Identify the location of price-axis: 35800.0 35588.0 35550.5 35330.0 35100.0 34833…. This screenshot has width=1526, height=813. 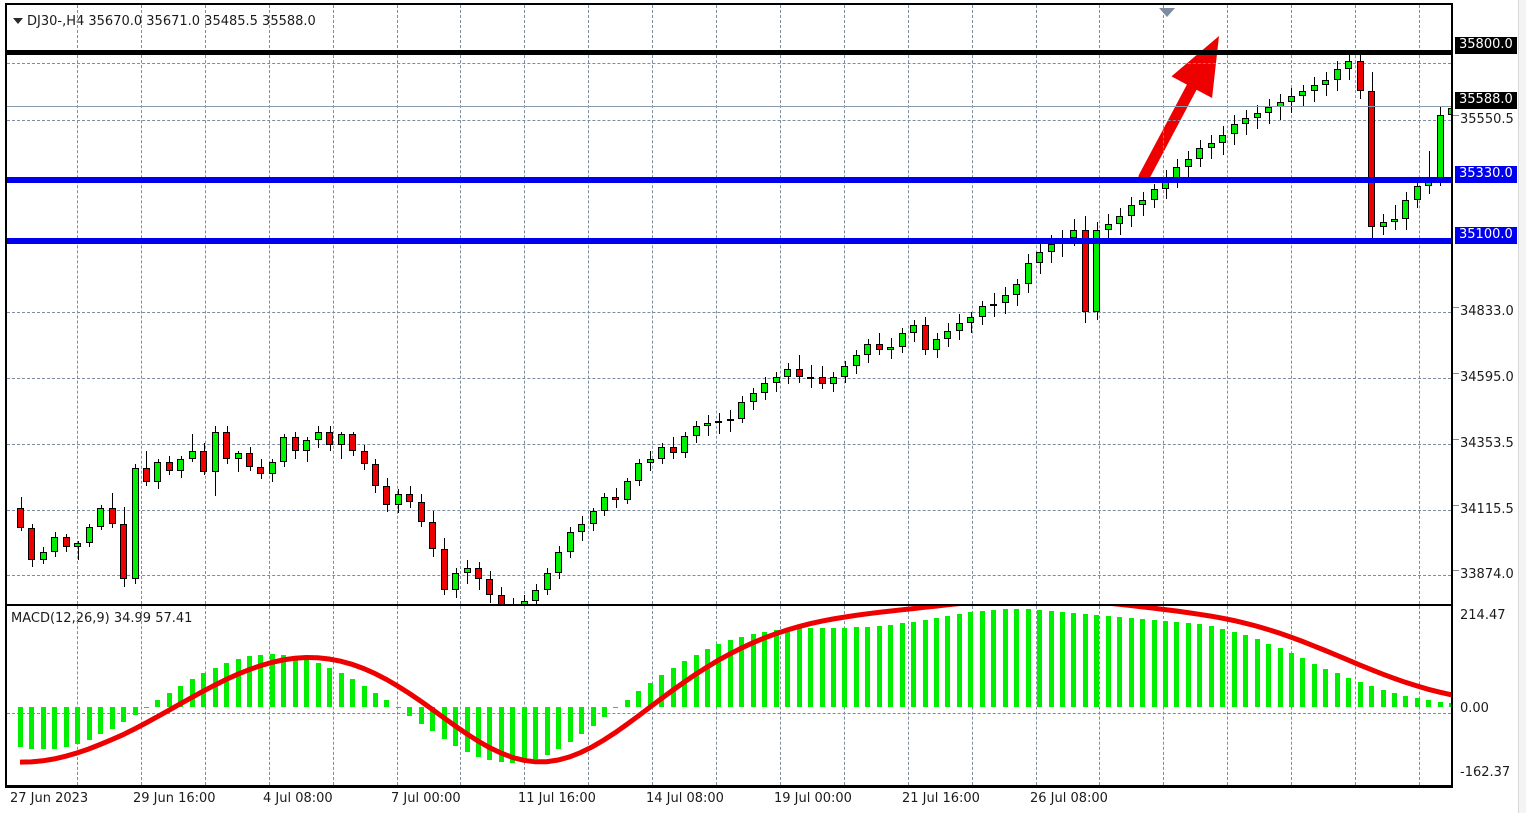
(1488, 395).